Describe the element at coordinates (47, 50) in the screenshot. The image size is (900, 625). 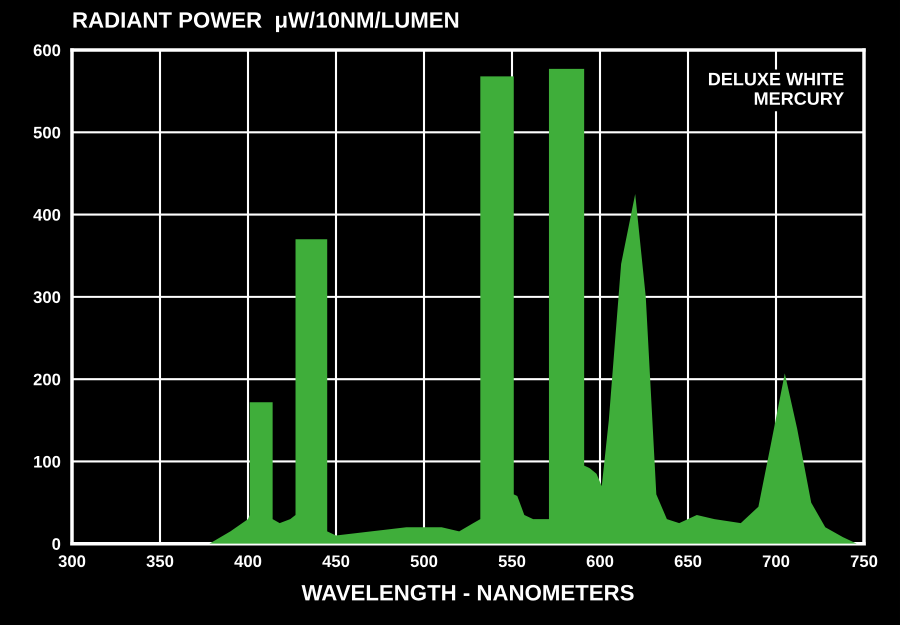
I see `y-tick-label: 600` at that location.